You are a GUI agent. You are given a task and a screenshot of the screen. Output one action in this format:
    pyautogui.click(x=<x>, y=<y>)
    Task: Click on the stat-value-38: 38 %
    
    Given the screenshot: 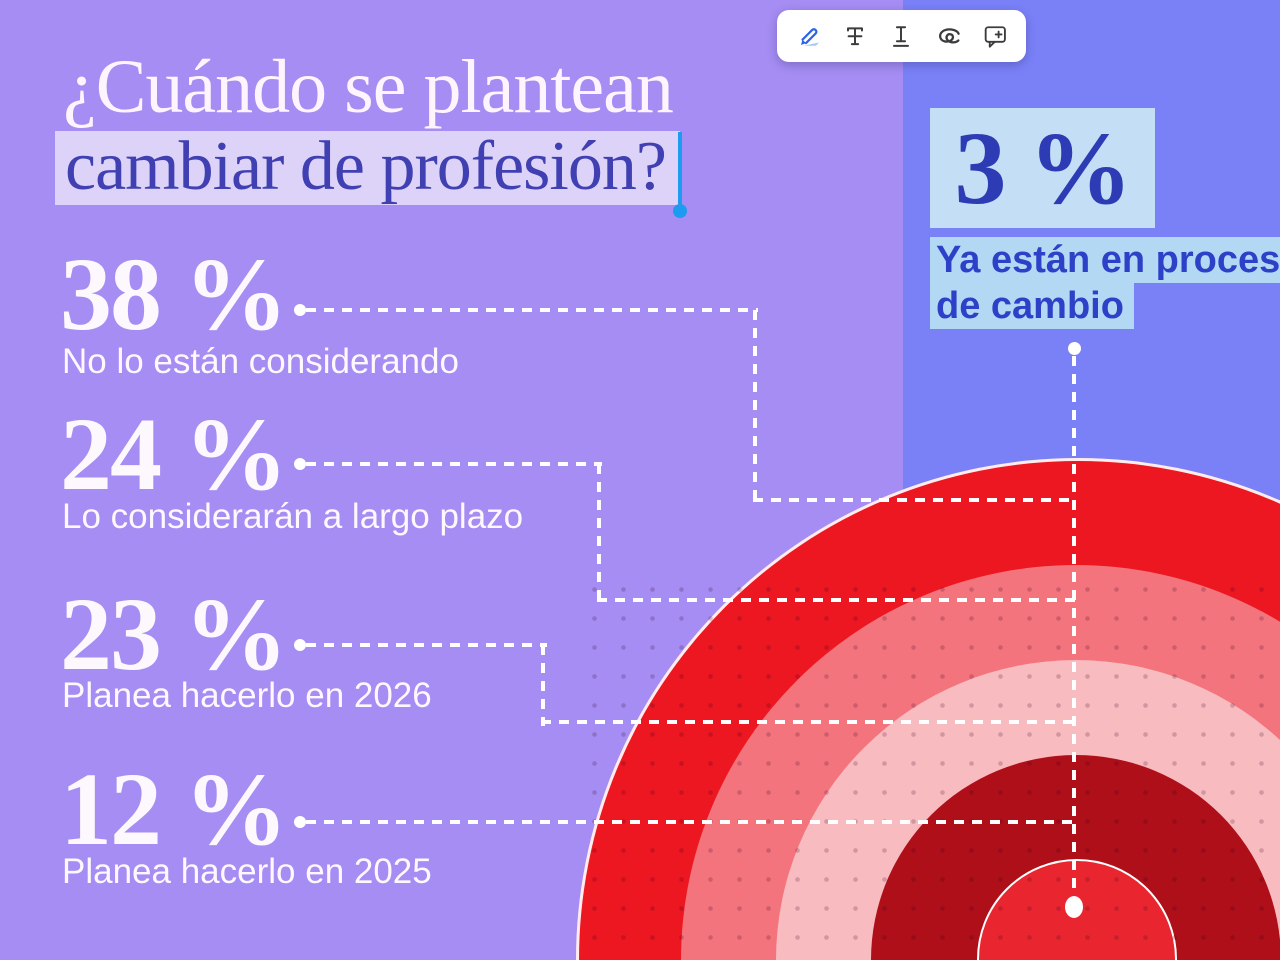 What is the action you would take?
    pyautogui.click(x=174, y=294)
    